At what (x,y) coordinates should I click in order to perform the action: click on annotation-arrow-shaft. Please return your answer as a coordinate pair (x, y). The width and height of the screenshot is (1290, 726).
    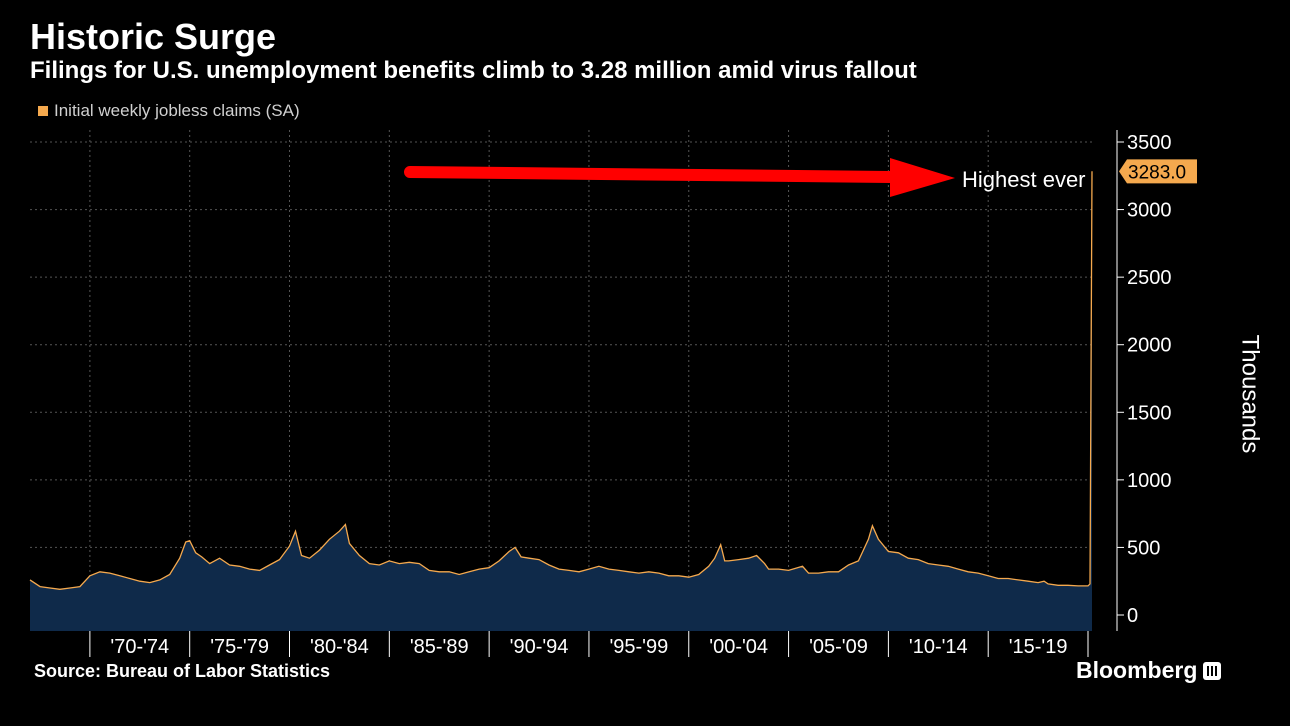
    Looking at the image, I should click on (651, 174).